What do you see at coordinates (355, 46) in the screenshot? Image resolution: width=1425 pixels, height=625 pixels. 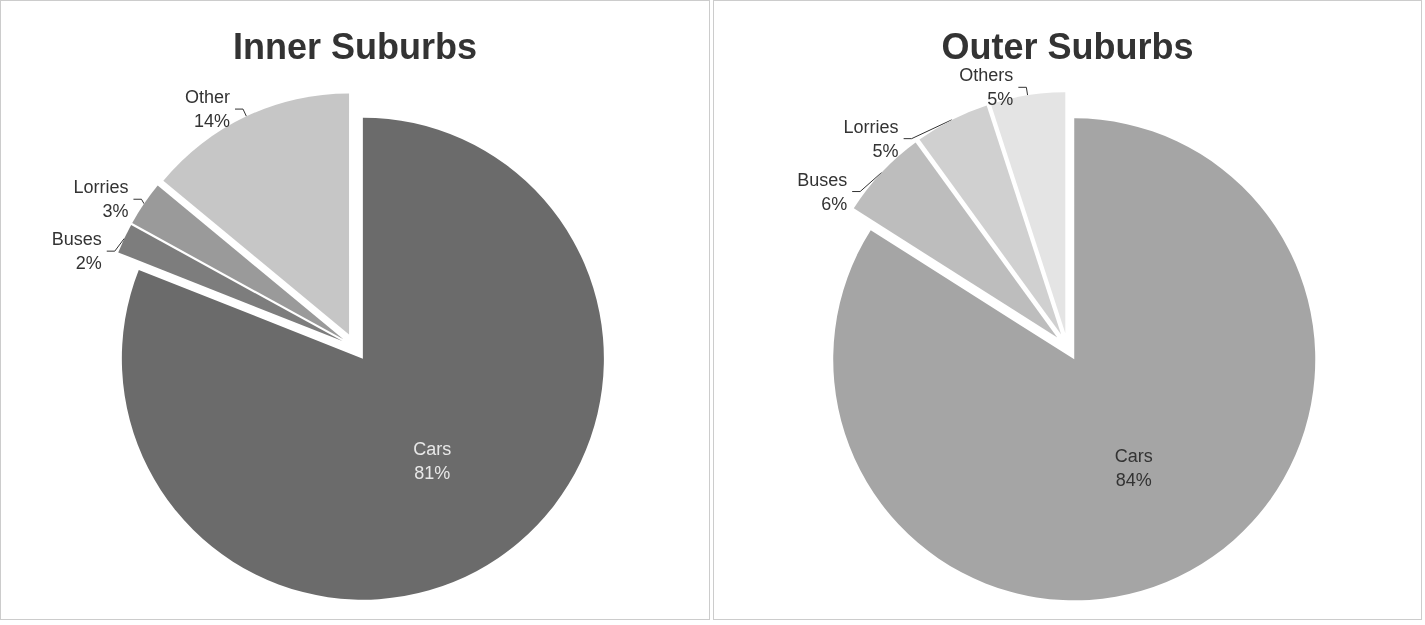 I see `chart-title: Inner Suburbs` at bounding box center [355, 46].